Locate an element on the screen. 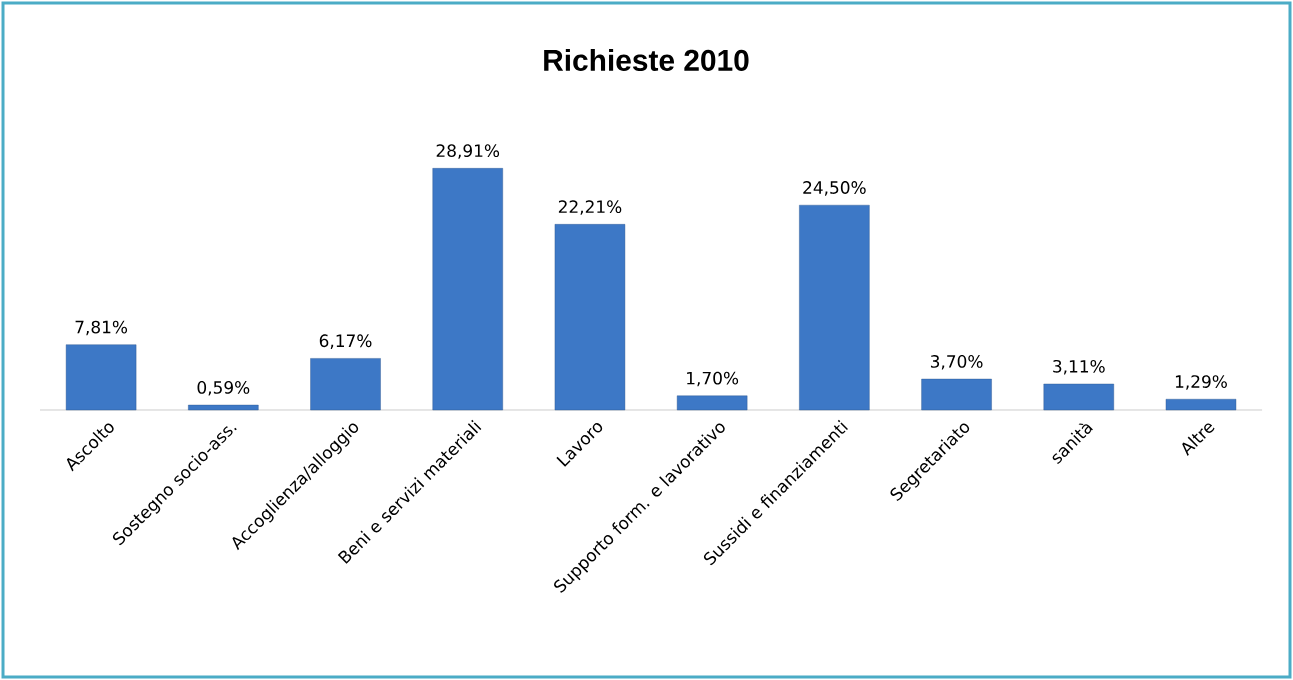 The image size is (1293, 680). data-label: 0,59% is located at coordinates (223, 388).